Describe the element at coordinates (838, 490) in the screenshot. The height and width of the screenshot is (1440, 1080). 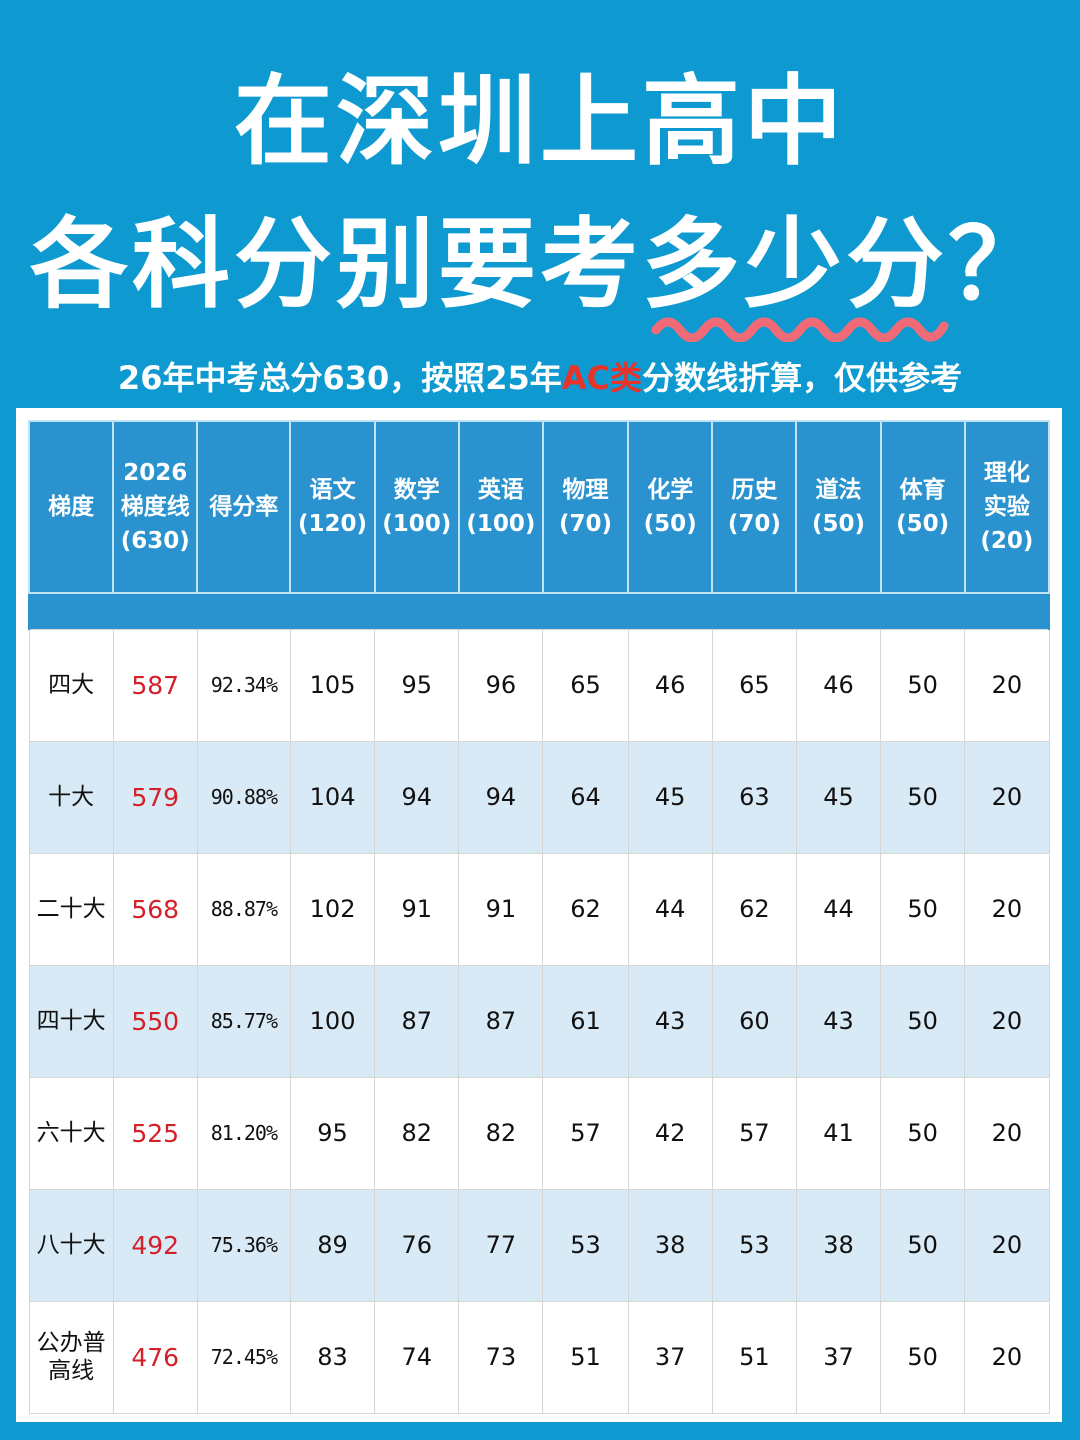
I see `column-header-text: 道法` at that location.